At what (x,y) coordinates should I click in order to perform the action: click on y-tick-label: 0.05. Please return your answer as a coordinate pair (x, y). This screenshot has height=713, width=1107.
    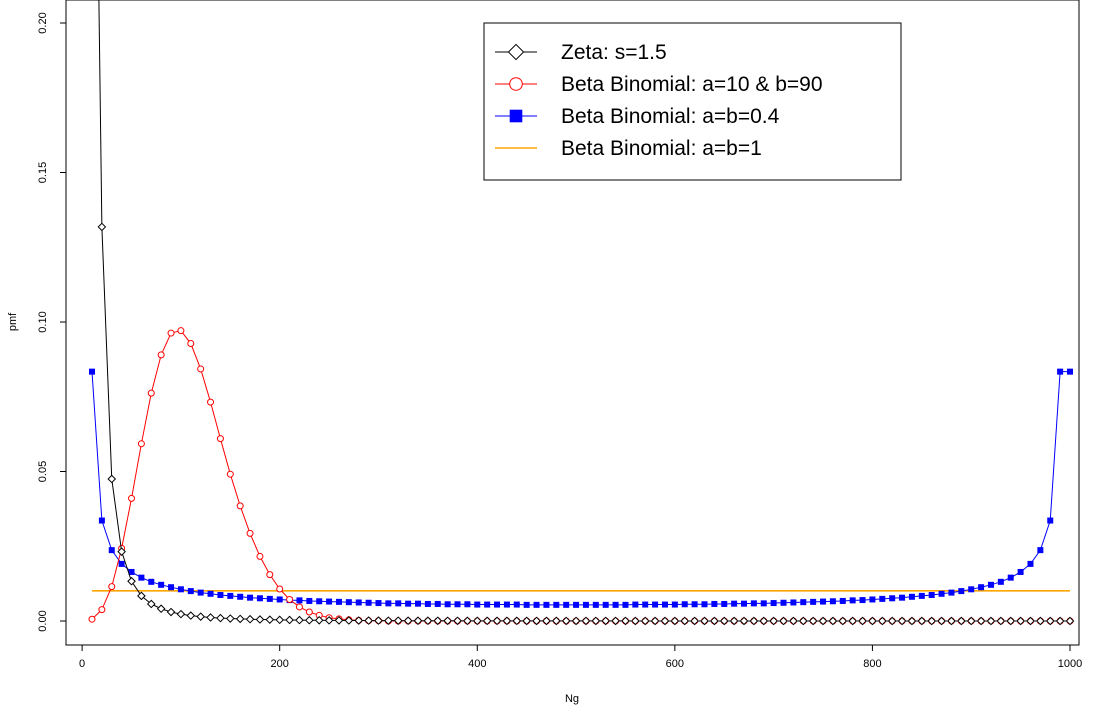
    Looking at the image, I should click on (43, 471).